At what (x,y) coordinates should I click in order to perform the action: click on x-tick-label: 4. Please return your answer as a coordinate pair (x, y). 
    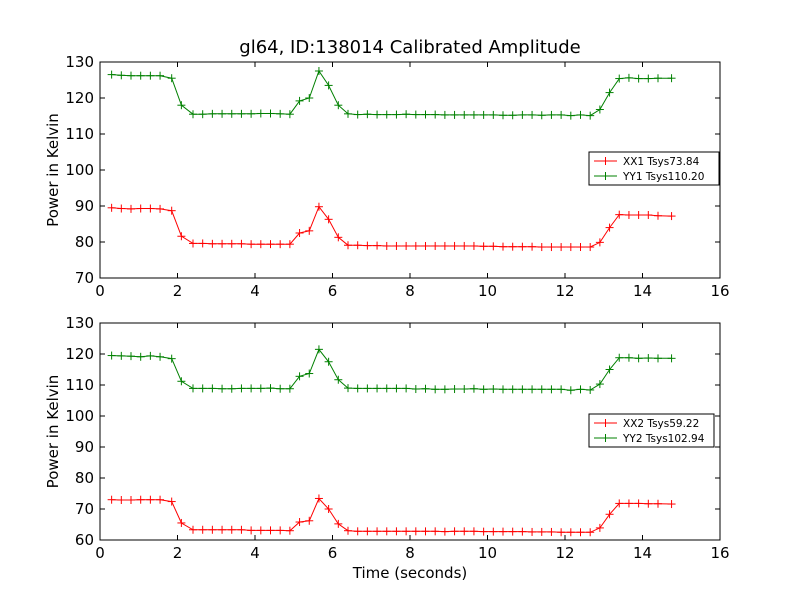
    Looking at the image, I should click on (255, 291).